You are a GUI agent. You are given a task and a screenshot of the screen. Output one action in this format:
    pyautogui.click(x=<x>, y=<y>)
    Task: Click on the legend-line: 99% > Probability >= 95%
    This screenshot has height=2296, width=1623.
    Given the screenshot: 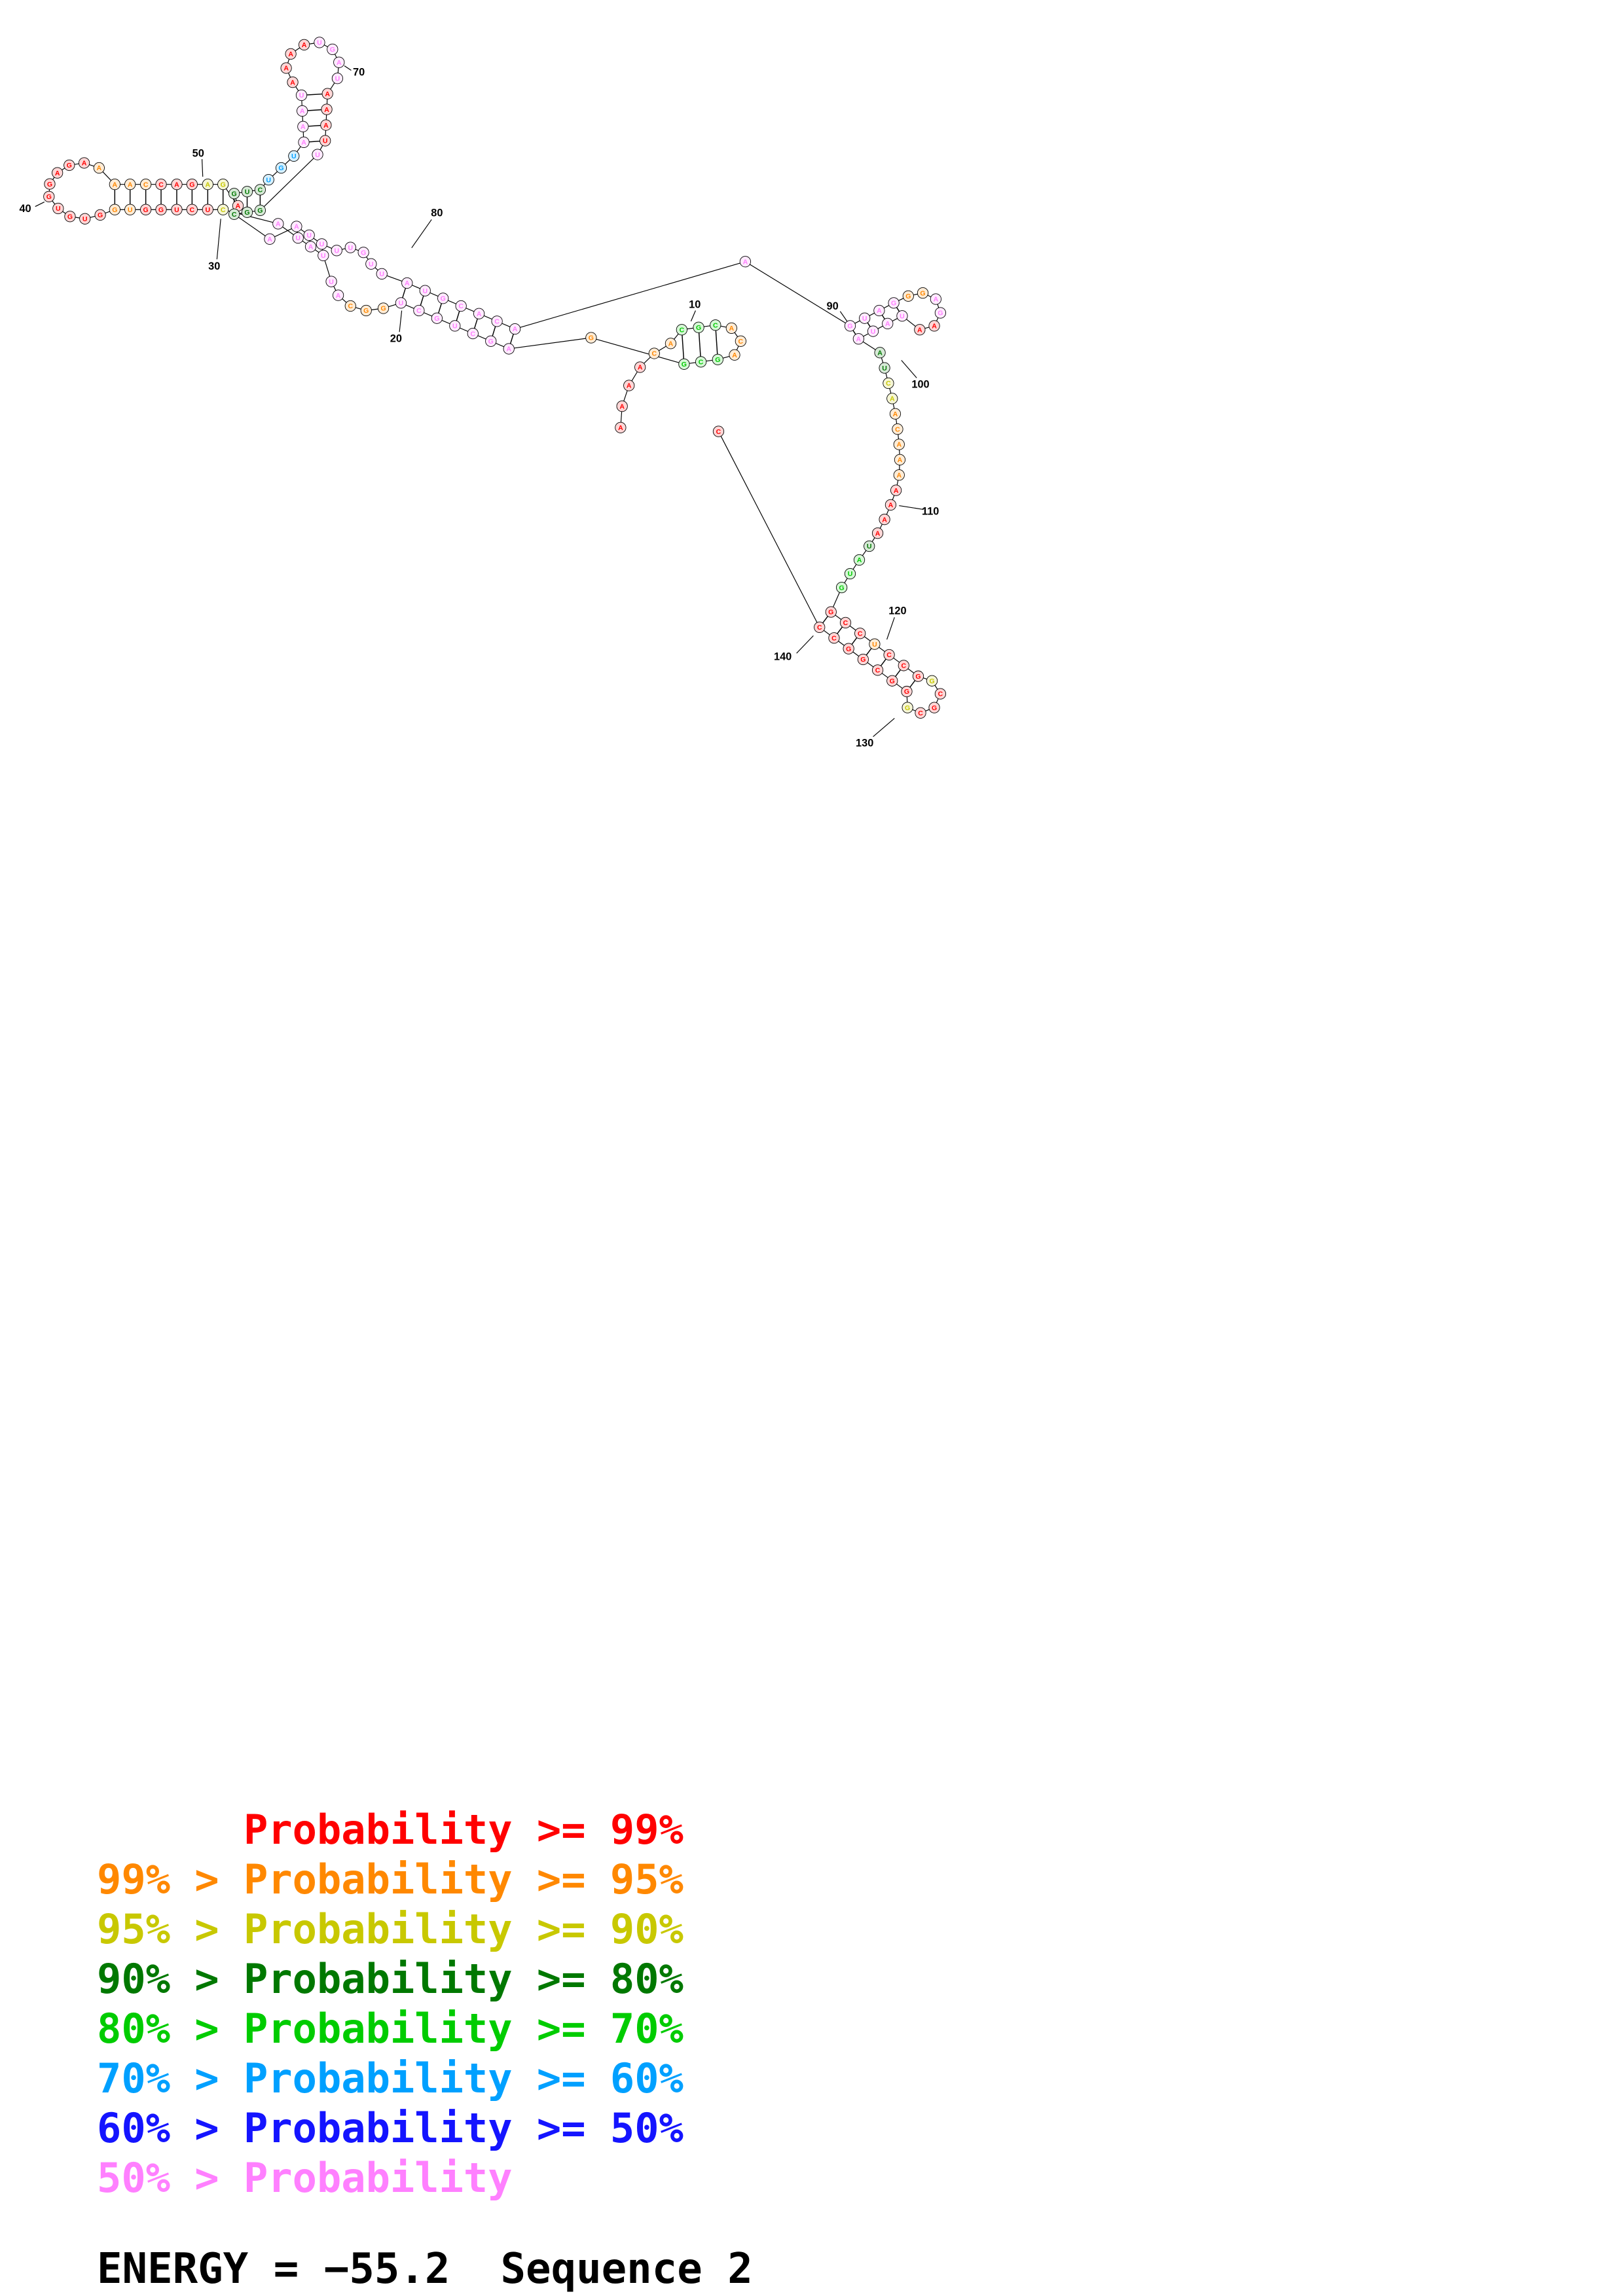 What is the action you would take?
    pyautogui.click(x=390, y=1879)
    